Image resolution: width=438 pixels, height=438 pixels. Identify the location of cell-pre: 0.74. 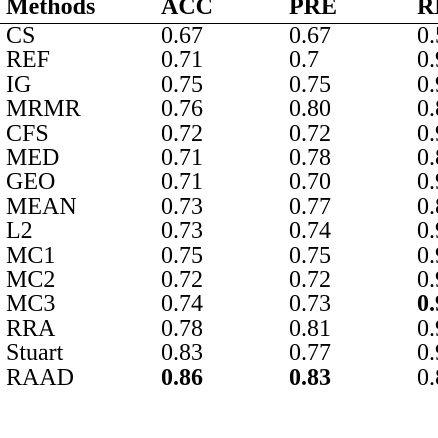
(310, 231).